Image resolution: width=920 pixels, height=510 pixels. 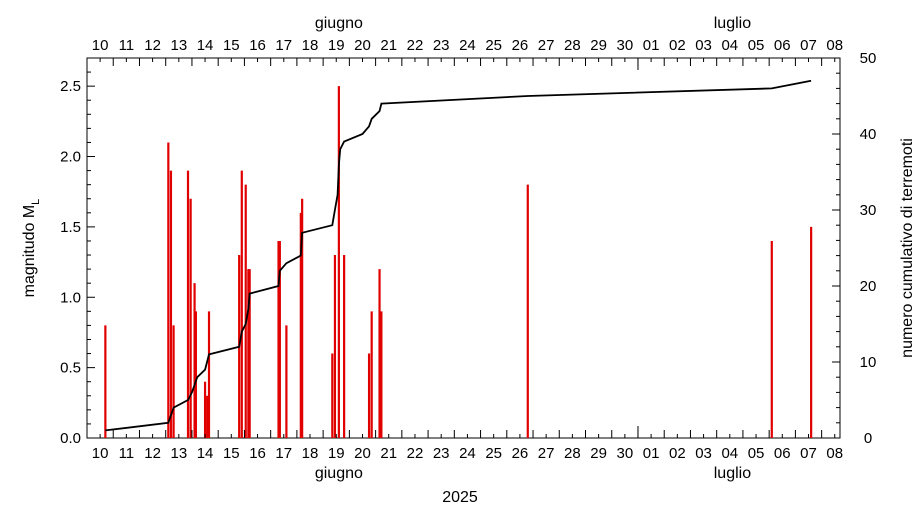 I want to click on y-left-tick-label: 0.0, so click(x=70, y=438).